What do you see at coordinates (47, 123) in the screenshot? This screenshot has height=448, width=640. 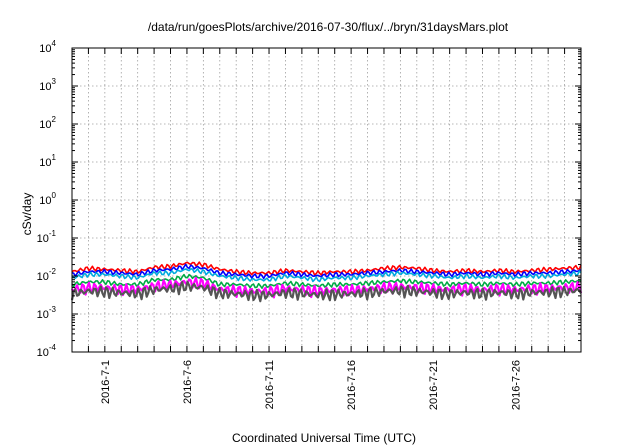 I see `y-tick-label: 10²` at bounding box center [47, 123].